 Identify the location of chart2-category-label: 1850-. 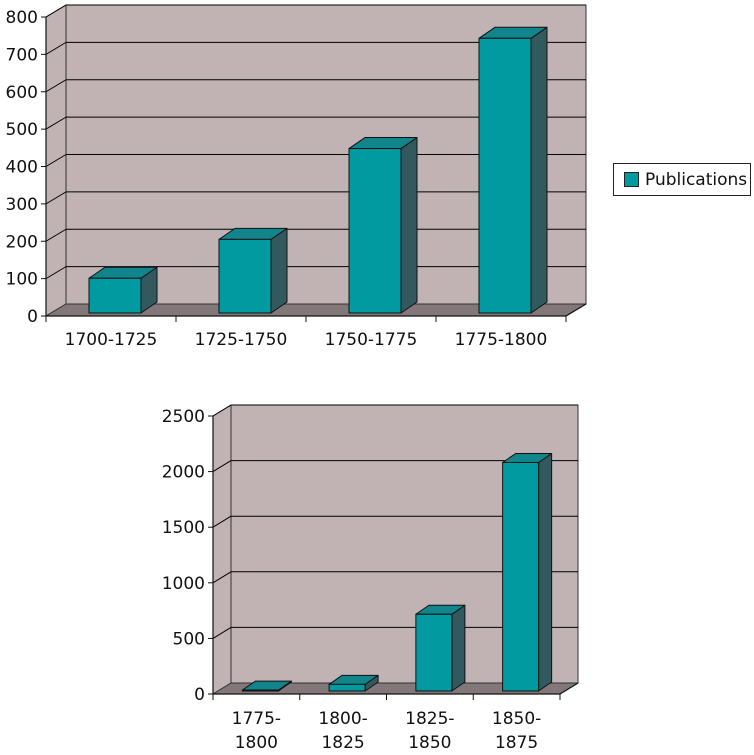
(516, 719).